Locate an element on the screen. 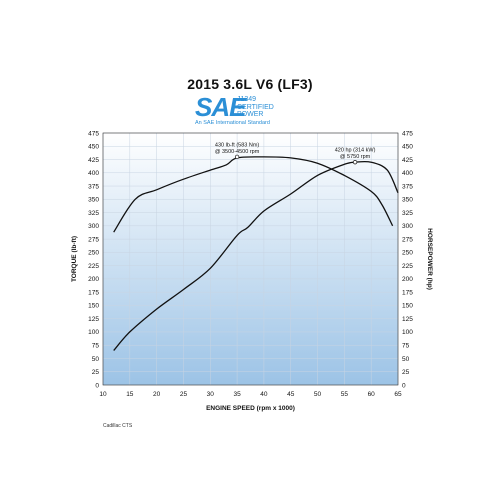  y-tick-label-left: 475 is located at coordinates (93, 133).